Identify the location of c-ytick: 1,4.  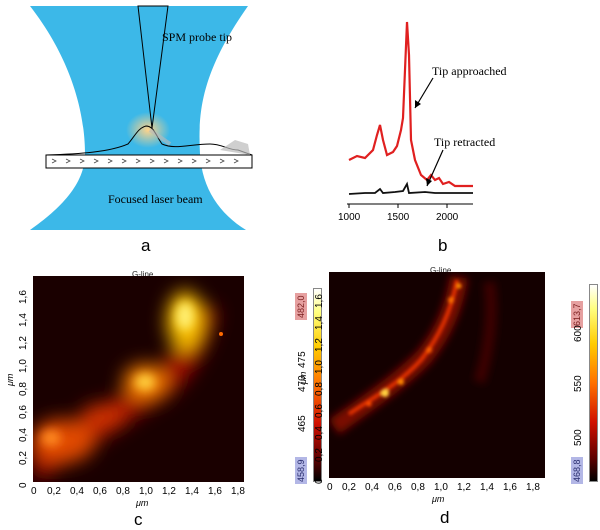
(23, 320).